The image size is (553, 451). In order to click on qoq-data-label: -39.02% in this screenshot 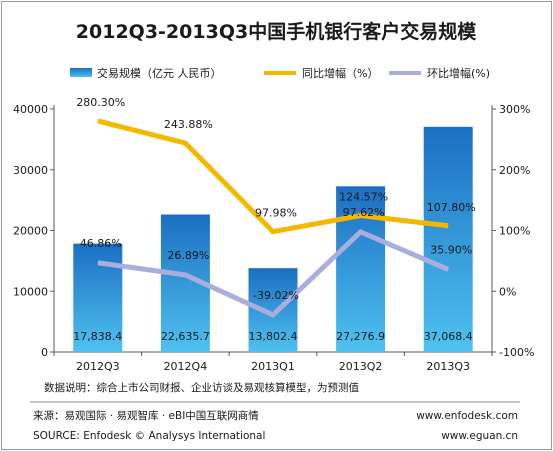, I will do `click(276, 295)`.